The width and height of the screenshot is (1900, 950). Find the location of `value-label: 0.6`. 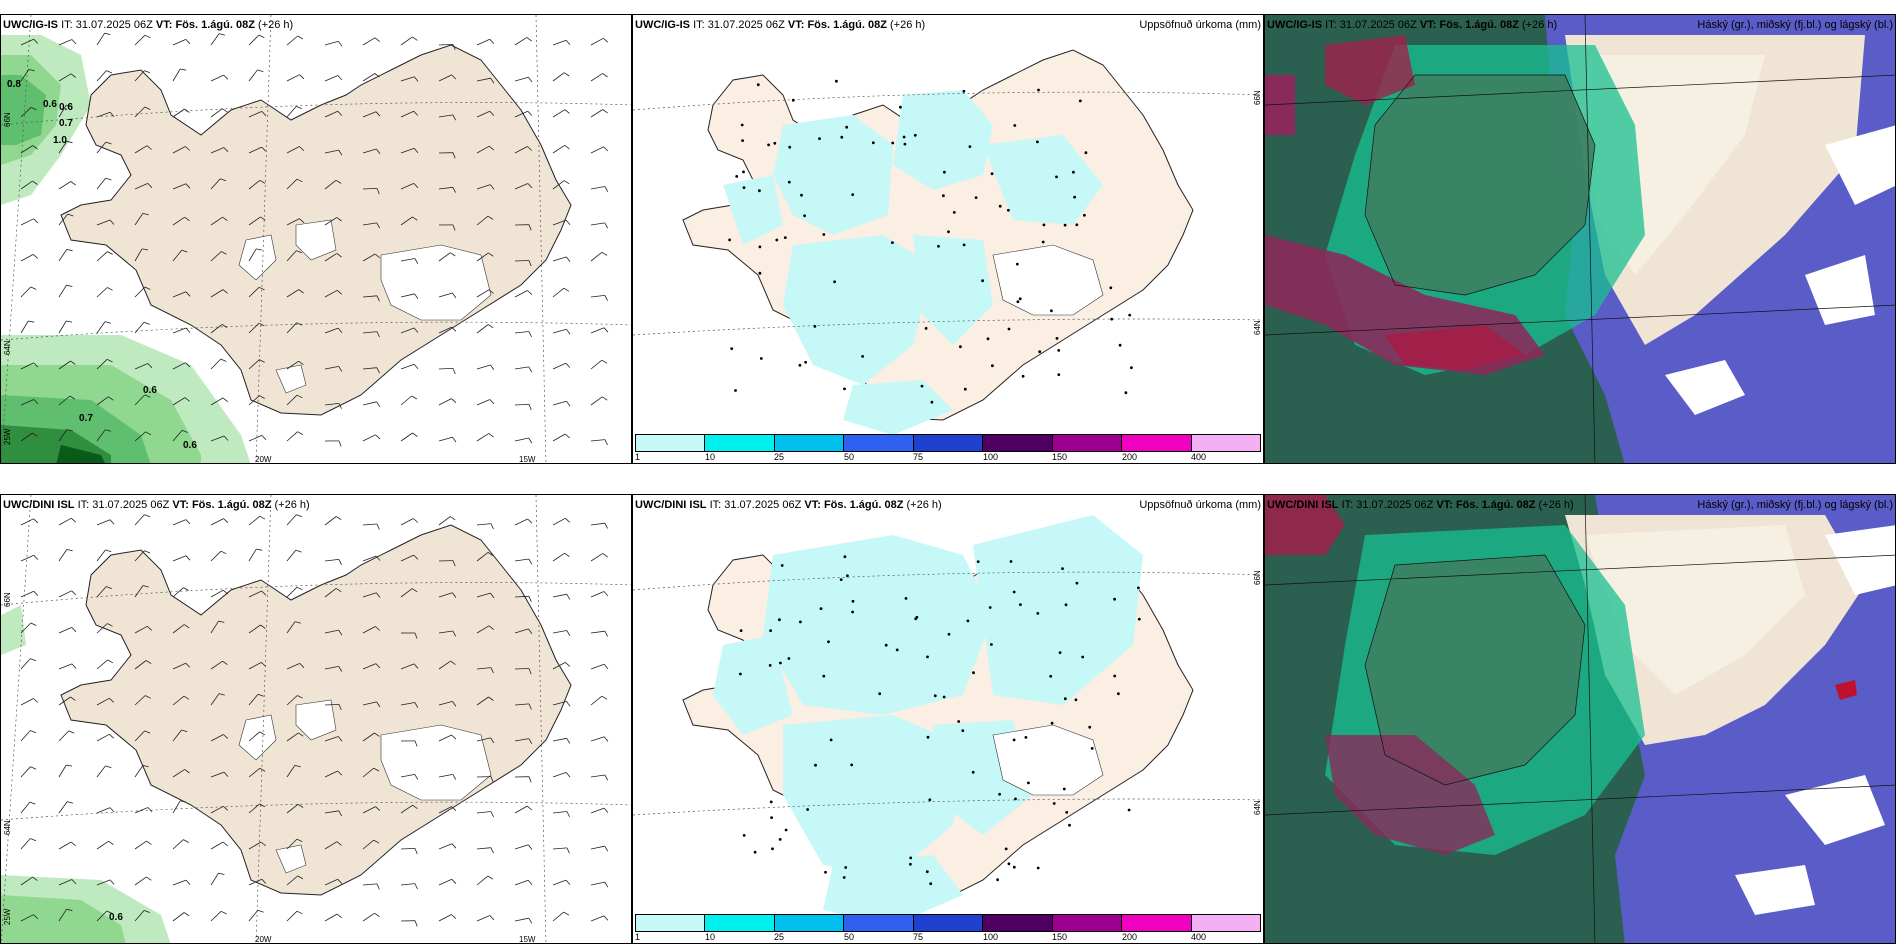

value-label: 0.6 is located at coordinates (66, 107).